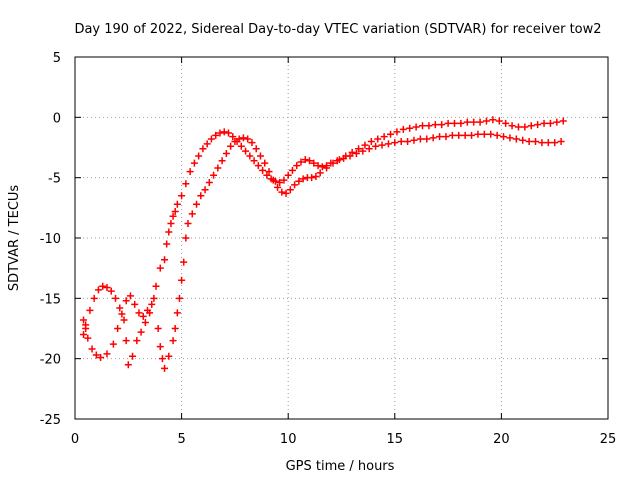 This screenshot has width=640, height=480. I want to click on x-tick-label: 5, so click(181, 439).